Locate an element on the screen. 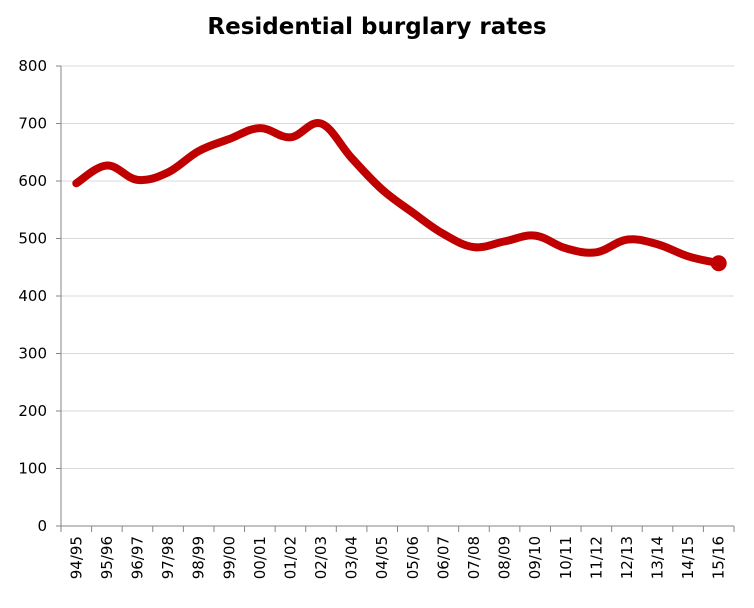  x-tick-label: 00/01 is located at coordinates (260, 557).